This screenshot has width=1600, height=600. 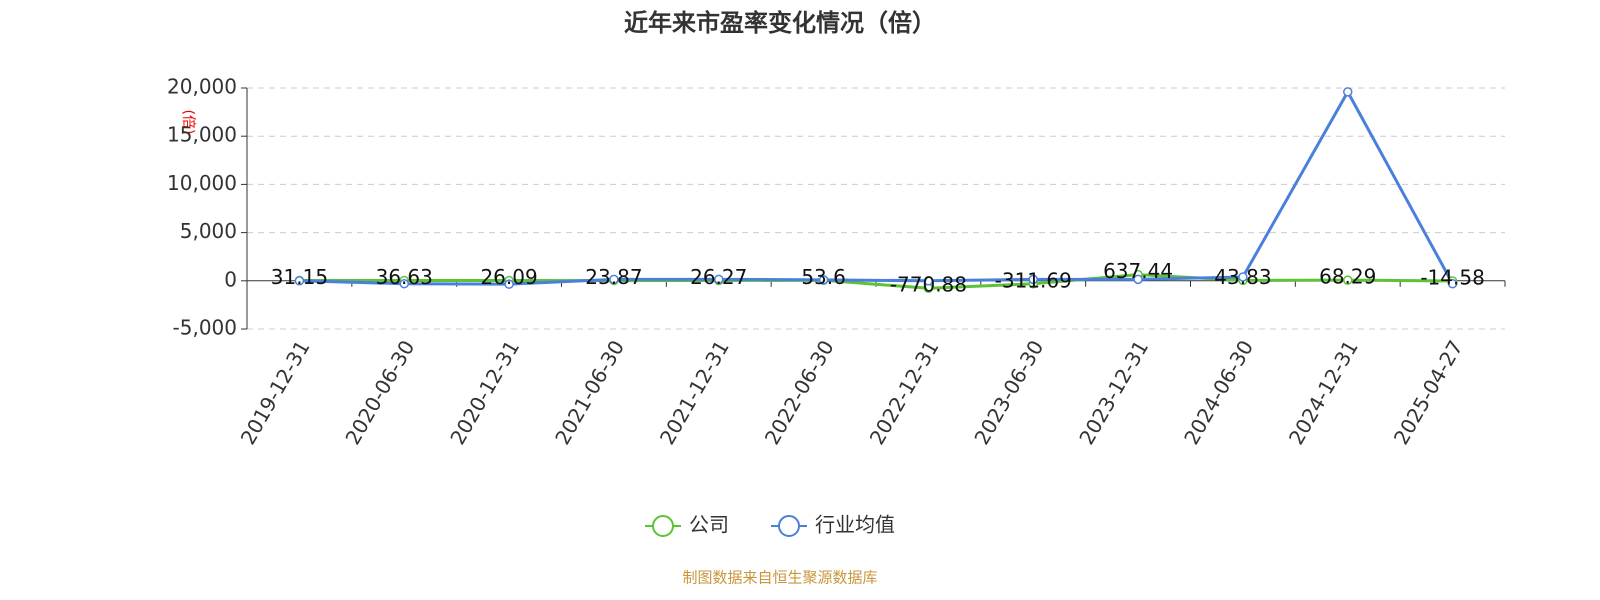 I want to click on x-tick-label: 2025-04-27, so click(x=1428, y=392).